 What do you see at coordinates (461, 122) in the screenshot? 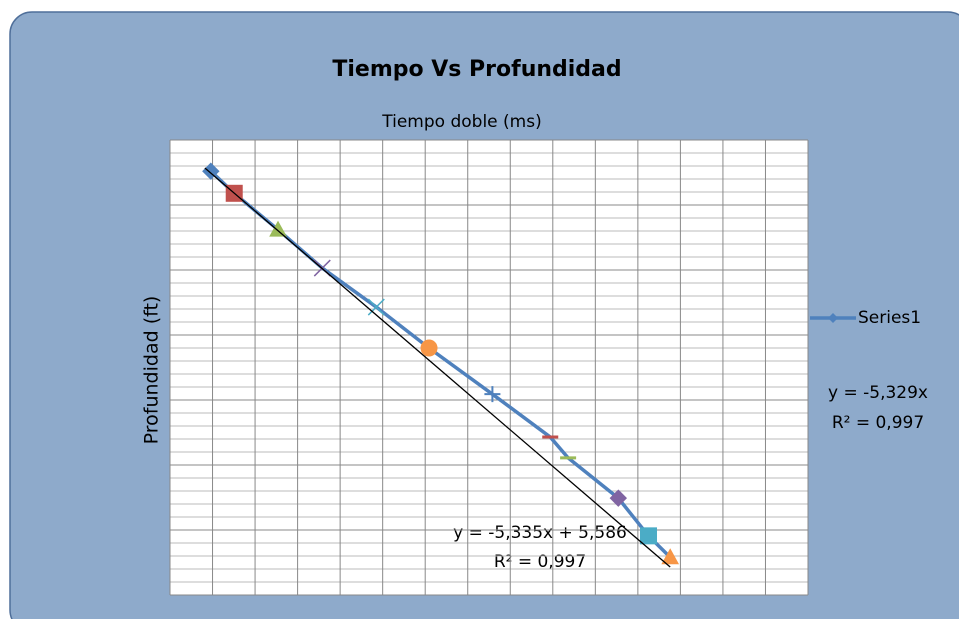
I see `x-axis-title: Tiempo doble (ms)` at bounding box center [461, 122].